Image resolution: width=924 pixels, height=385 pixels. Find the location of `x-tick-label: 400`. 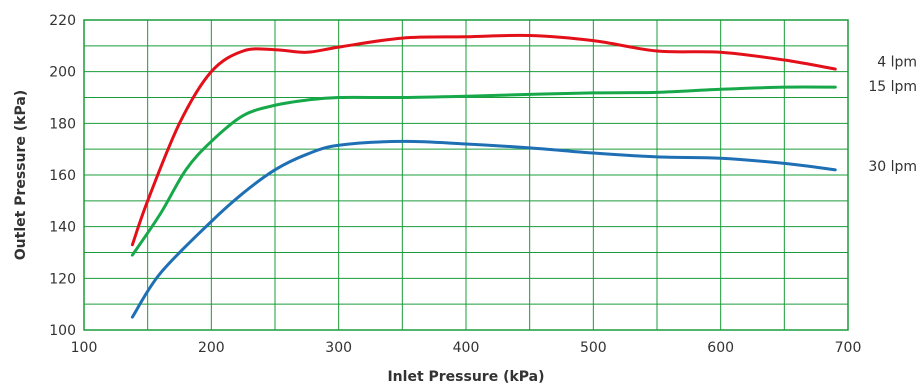

x-tick-label: 400 is located at coordinates (466, 348).